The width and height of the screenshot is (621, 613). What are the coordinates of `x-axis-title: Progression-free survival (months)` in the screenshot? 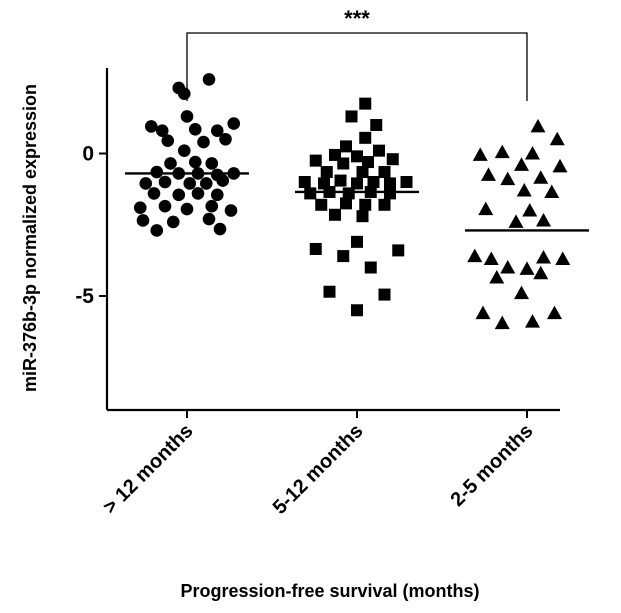 It's located at (329, 591).